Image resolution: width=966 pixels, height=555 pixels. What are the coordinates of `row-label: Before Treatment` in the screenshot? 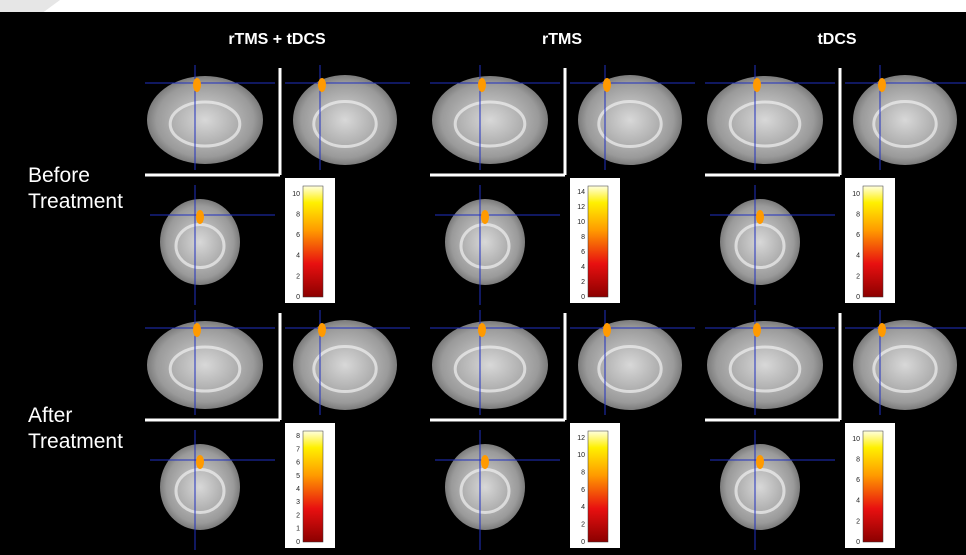 It's located at (75, 188).